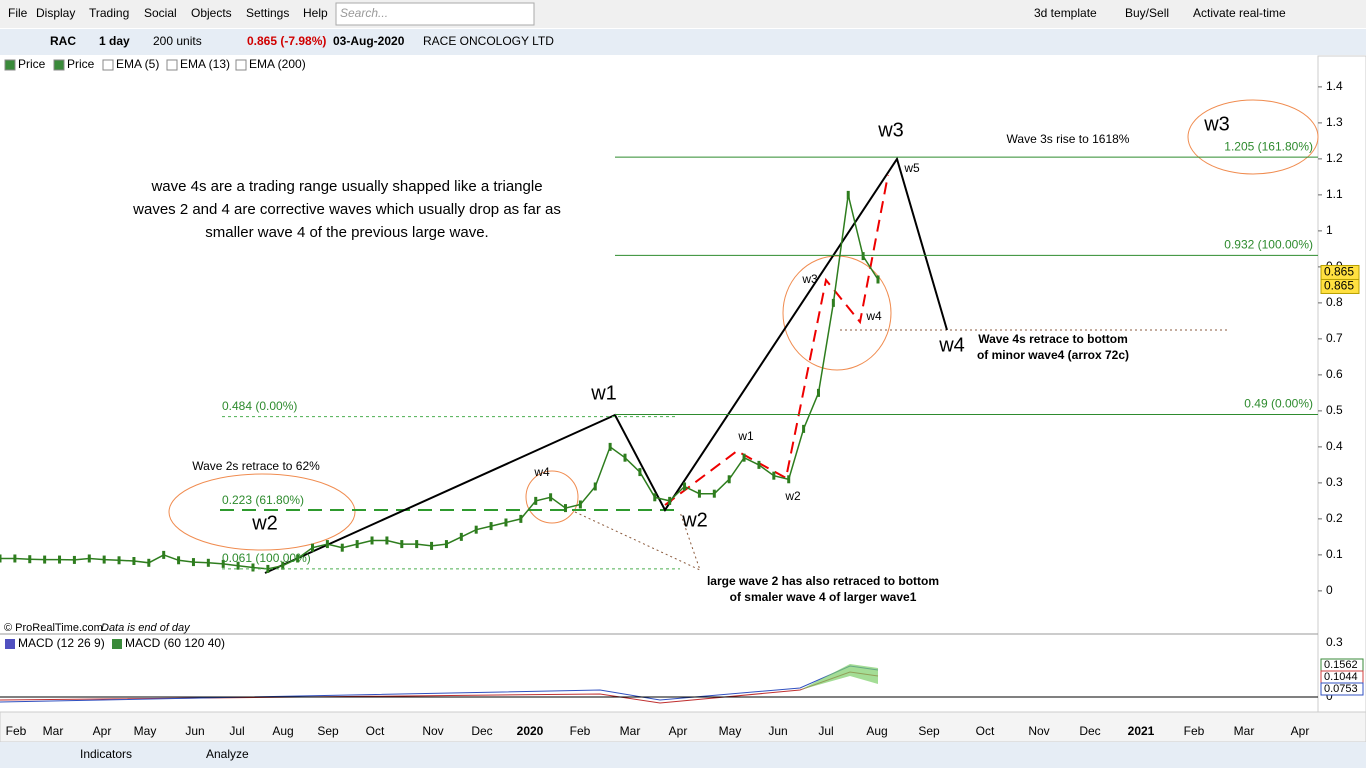 This screenshot has height=773, width=1366. Describe the element at coordinates (1268, 146) in the screenshot. I see `level-label: 1.205 (161.80%)` at that location.